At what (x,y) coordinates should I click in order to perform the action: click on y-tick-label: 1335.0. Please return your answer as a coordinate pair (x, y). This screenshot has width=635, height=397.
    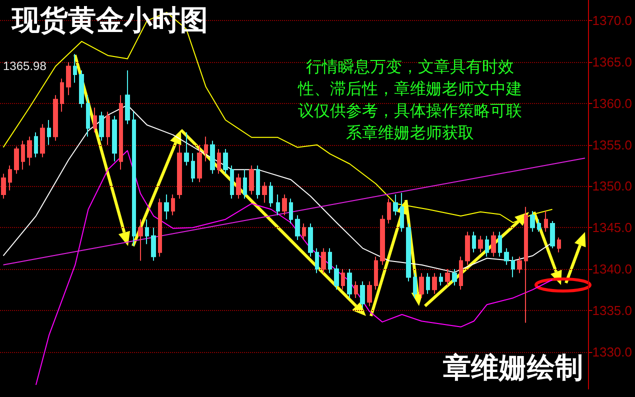
    Looking at the image, I should click on (612, 310).